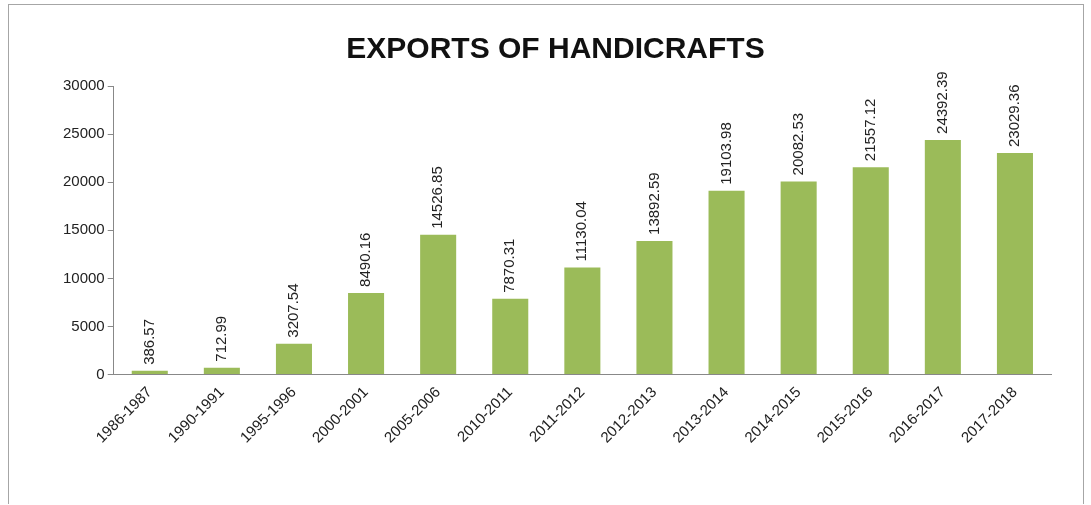  What do you see at coordinates (941, 102) in the screenshot?
I see `data-label: 24392.39` at bounding box center [941, 102].